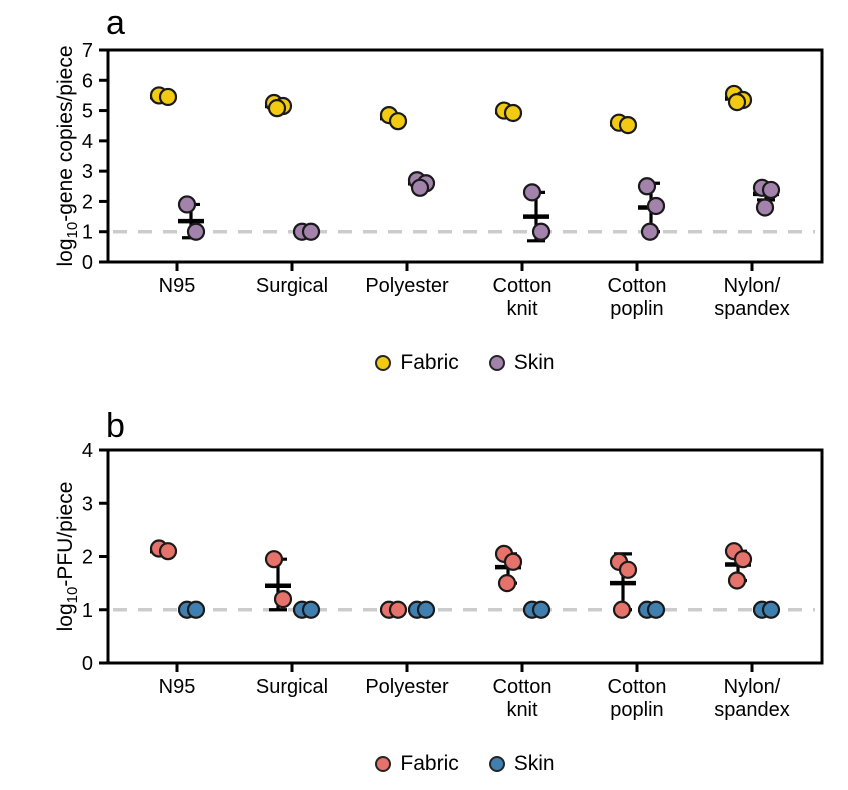 The height and width of the screenshot is (790, 848). I want to click on y-tick-label: 6, so click(87, 81).